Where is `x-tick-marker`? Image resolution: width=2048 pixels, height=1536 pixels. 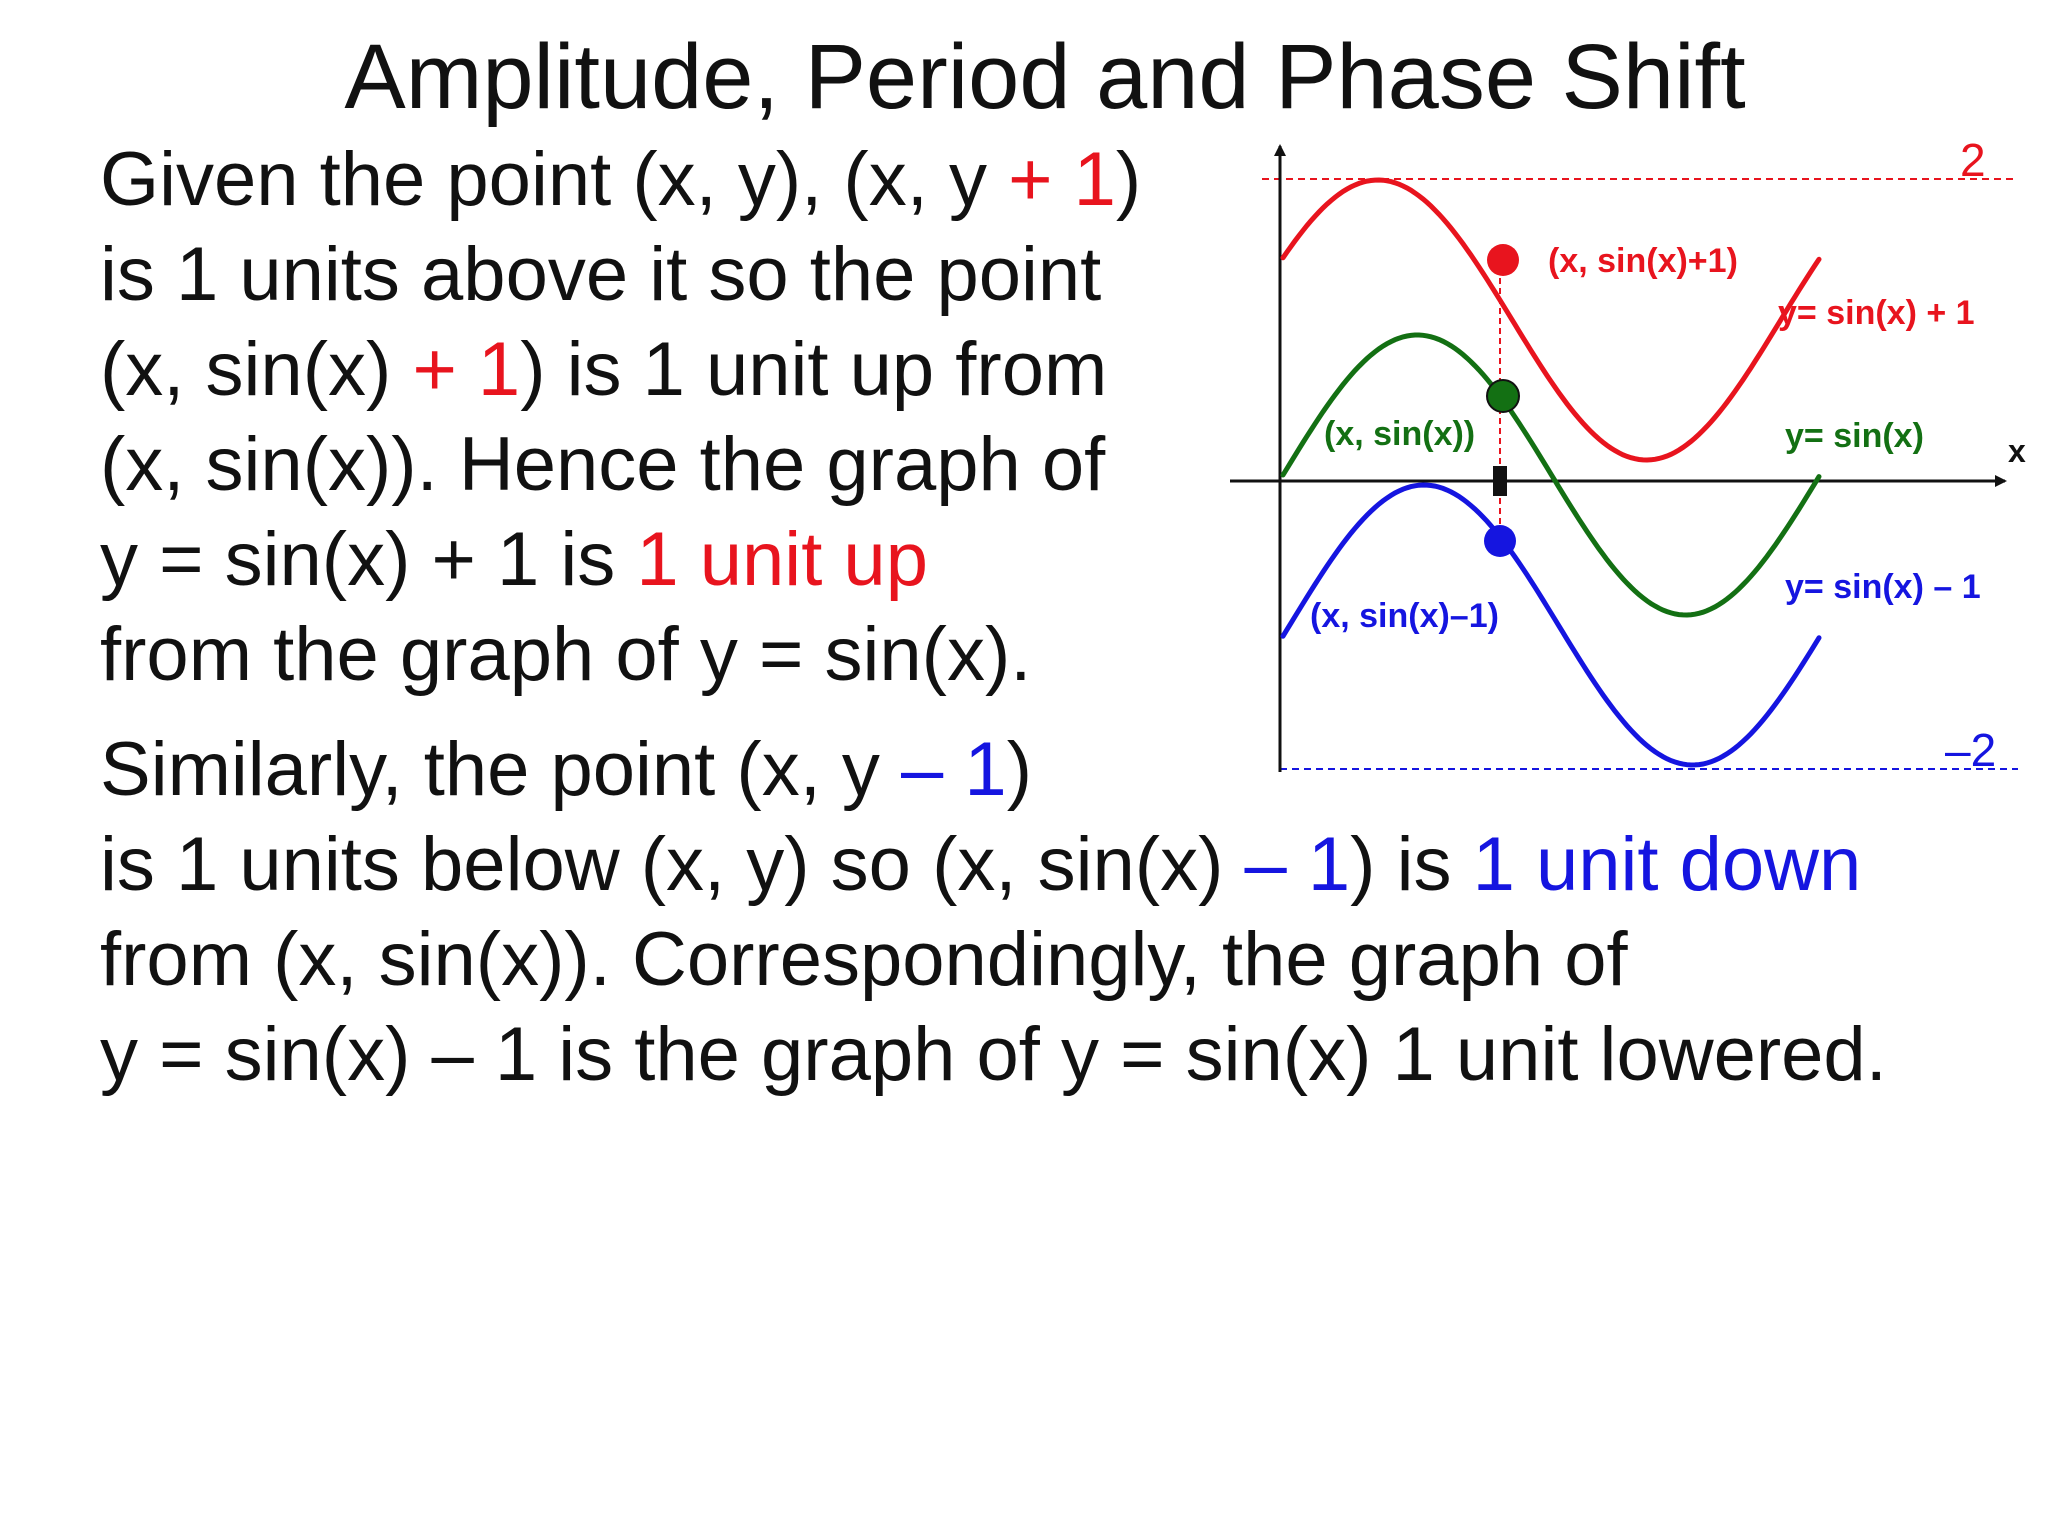
x-tick-marker is located at coordinates (1500, 481).